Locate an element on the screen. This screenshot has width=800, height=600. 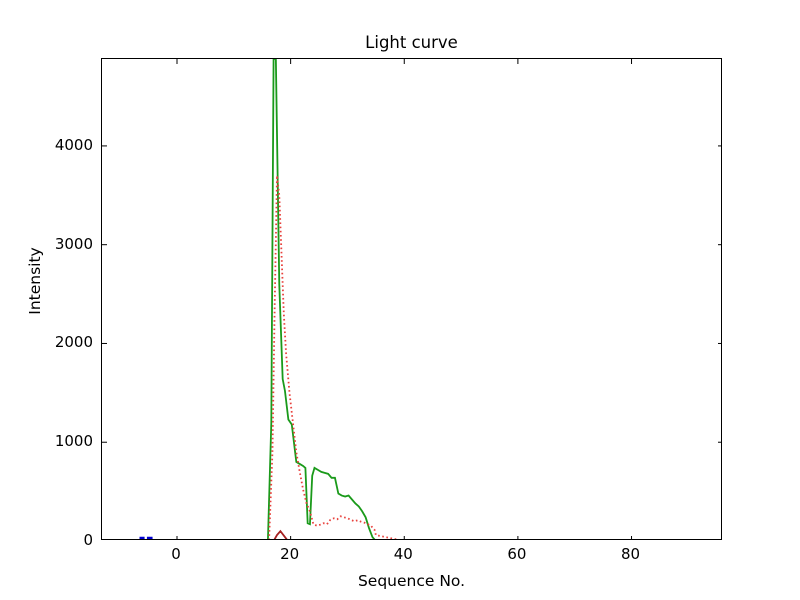
y-tick-label: 3000 is located at coordinates (73, 243).